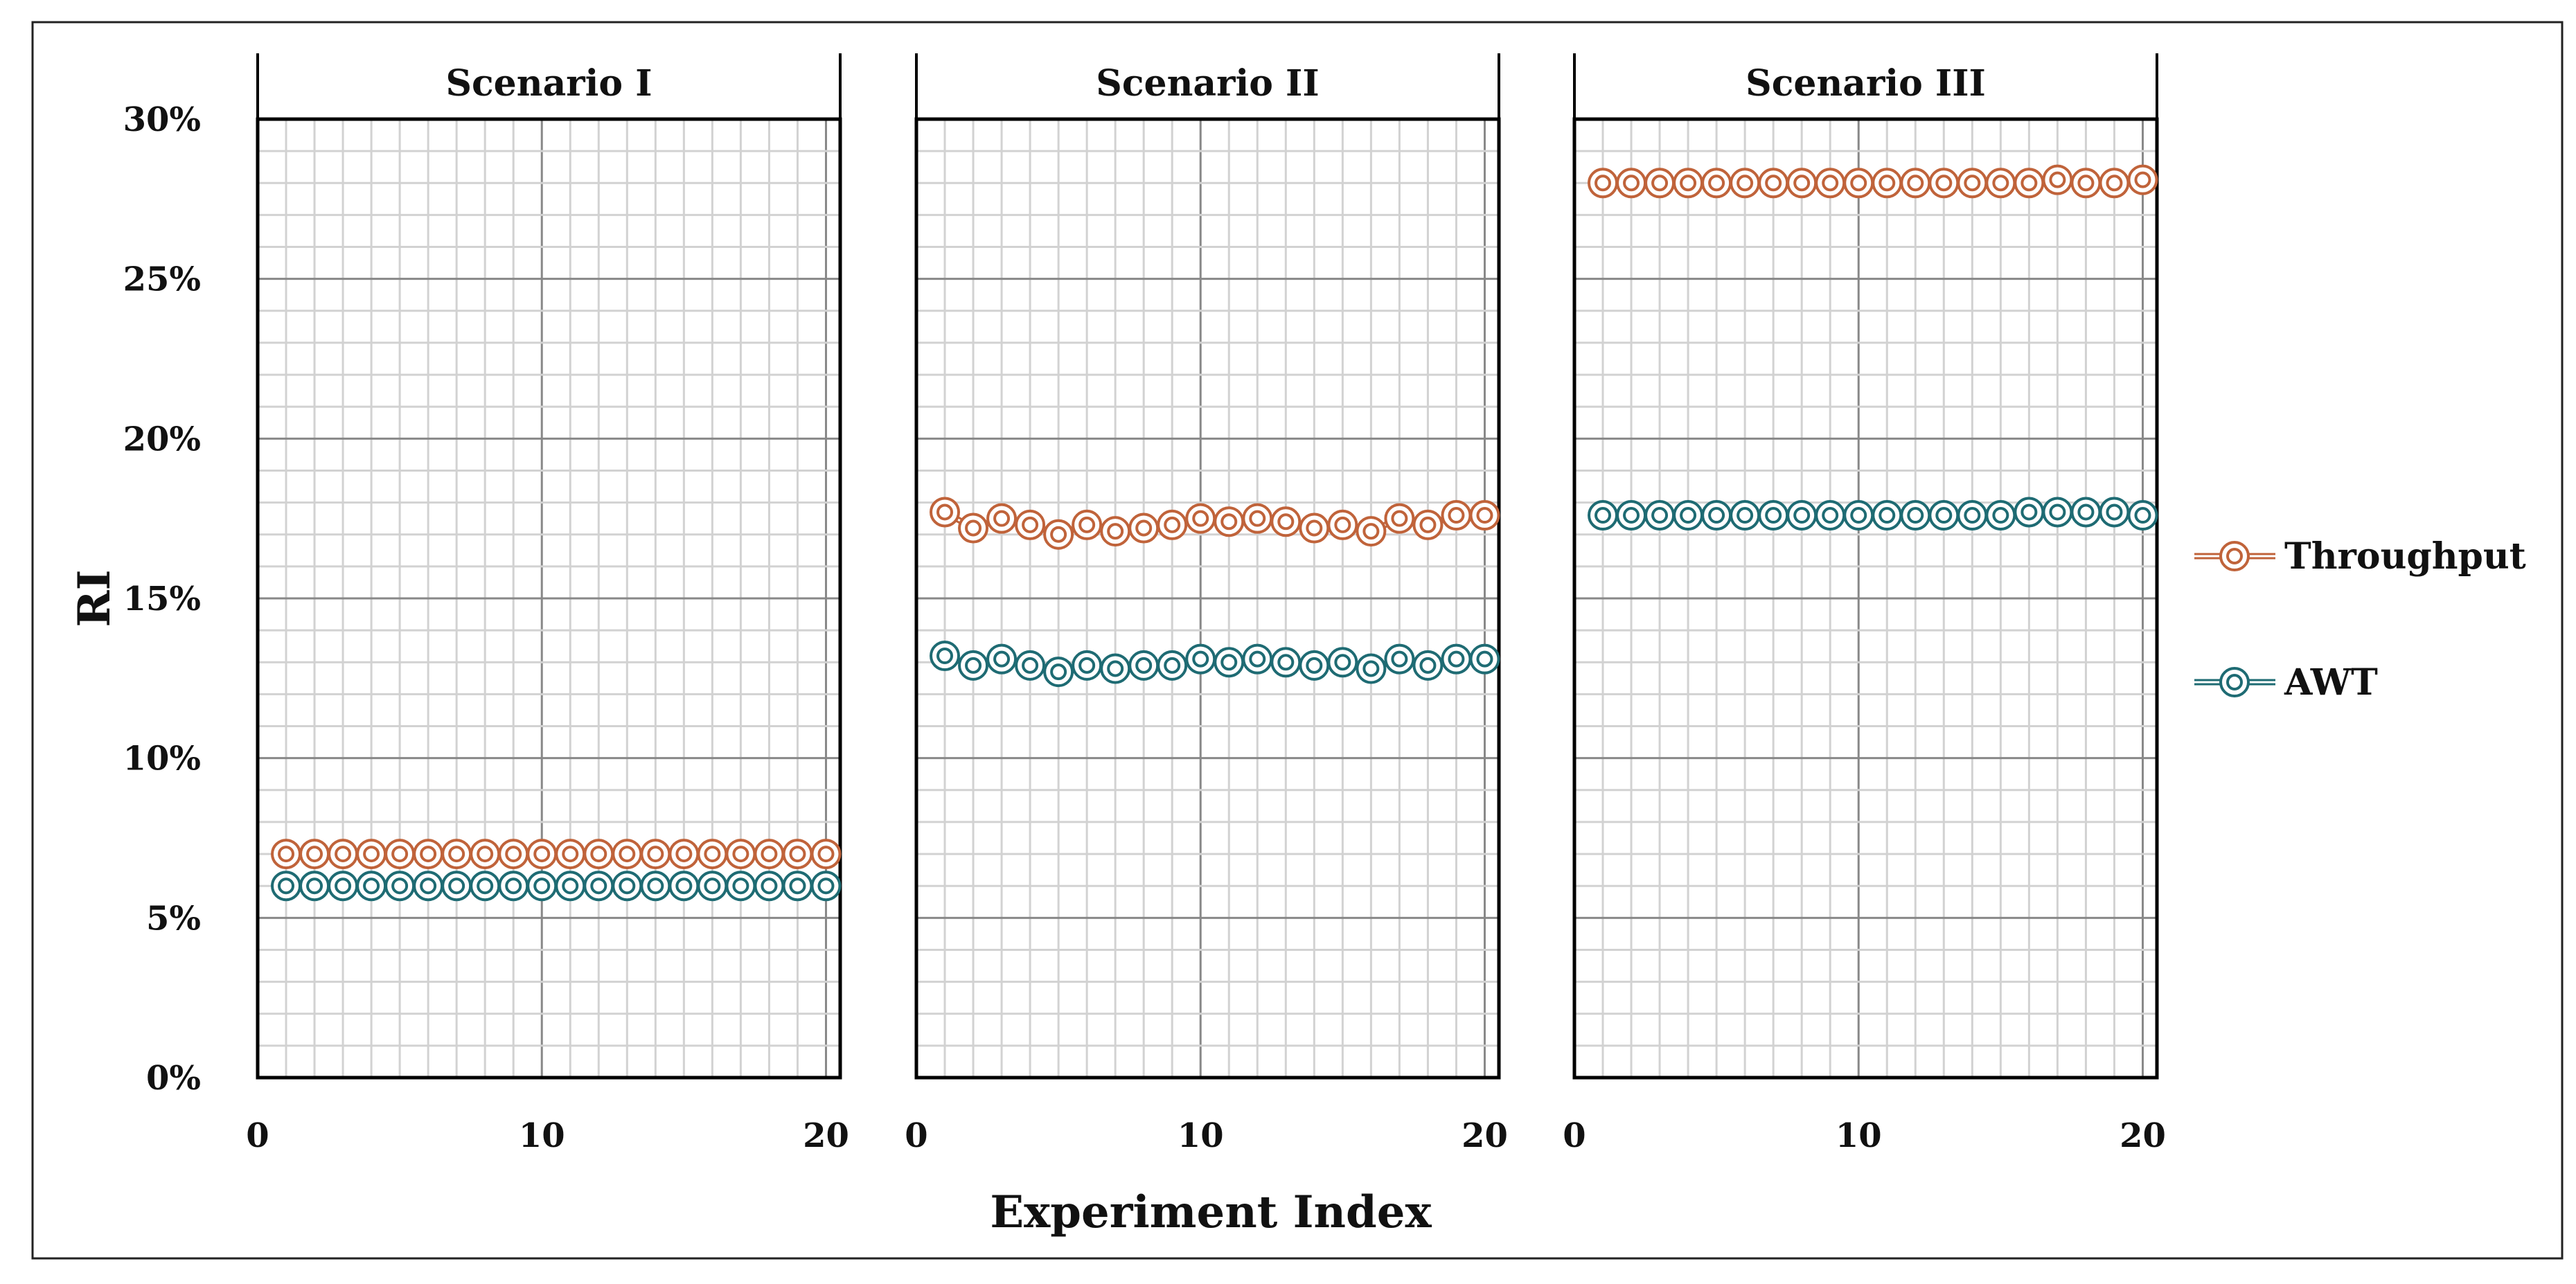 The height and width of the screenshot is (1284, 2576). What do you see at coordinates (173, 1078) in the screenshot?
I see `y-tick-label: 0%` at bounding box center [173, 1078].